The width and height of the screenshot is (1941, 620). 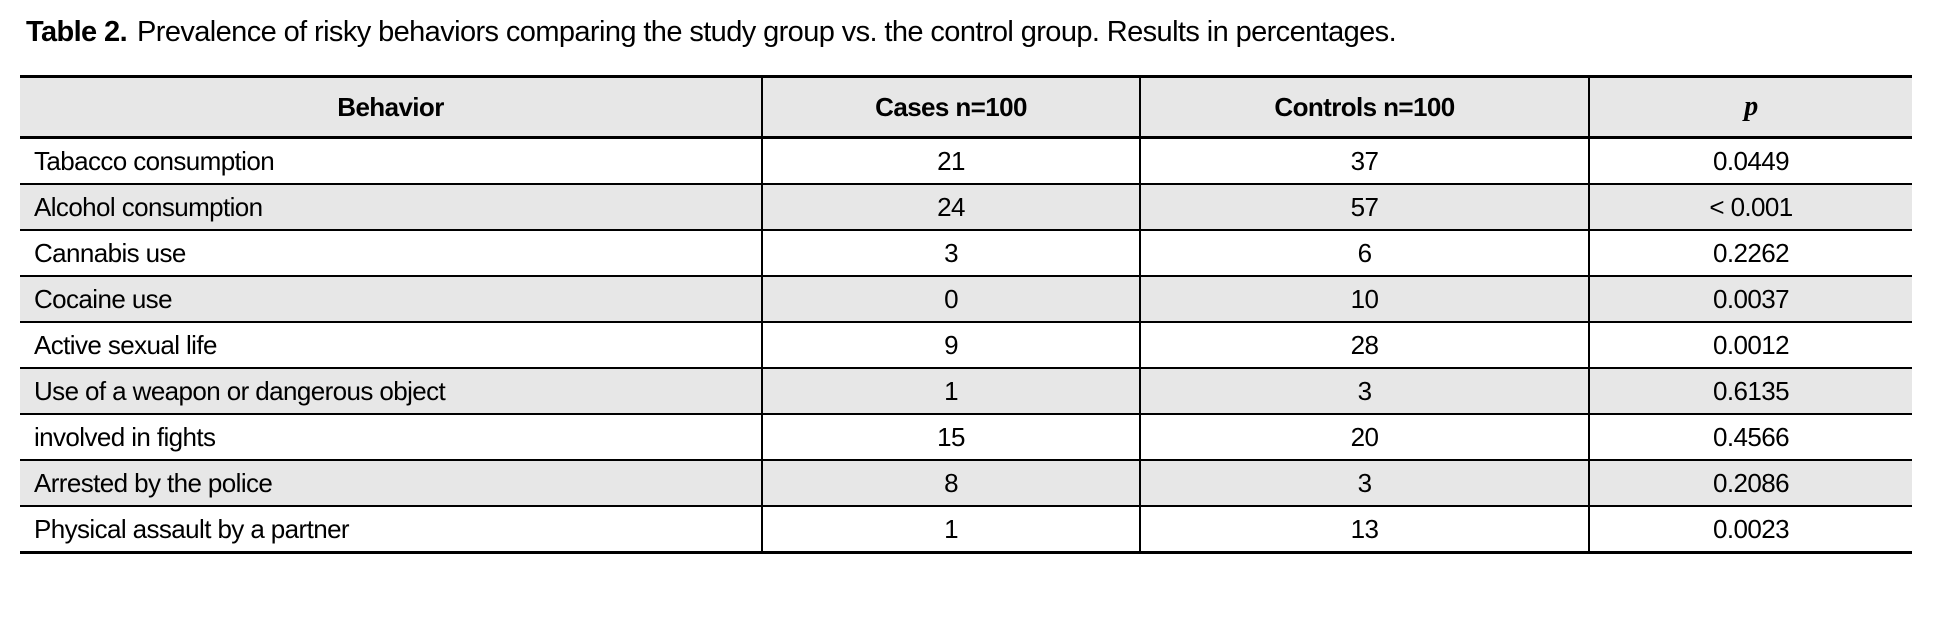 I want to click on behavior-cell: Active sexual life, so click(x=391, y=345).